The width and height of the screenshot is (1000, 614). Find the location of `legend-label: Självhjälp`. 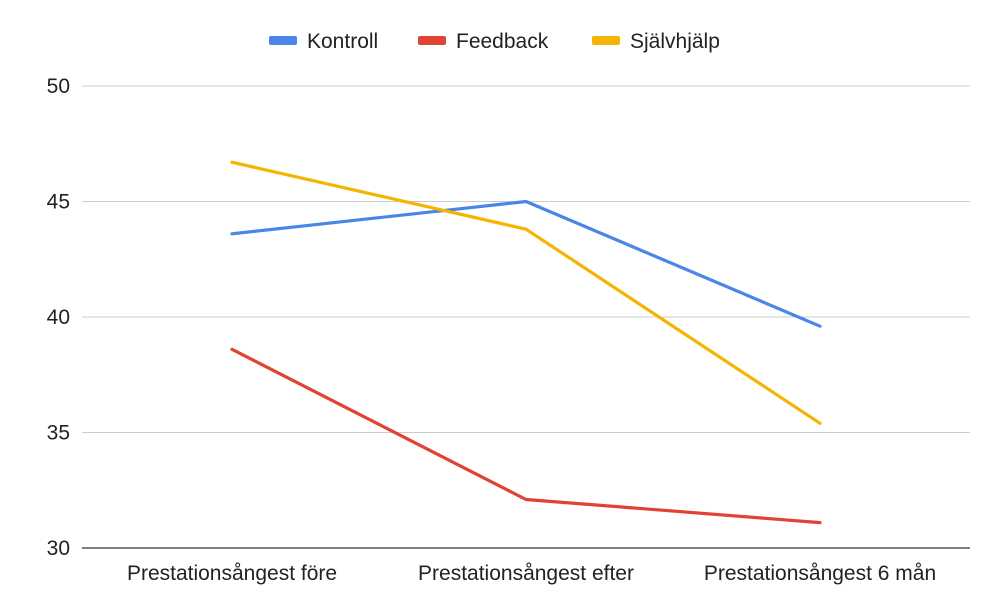

legend-label: Självhjälp is located at coordinates (675, 41).